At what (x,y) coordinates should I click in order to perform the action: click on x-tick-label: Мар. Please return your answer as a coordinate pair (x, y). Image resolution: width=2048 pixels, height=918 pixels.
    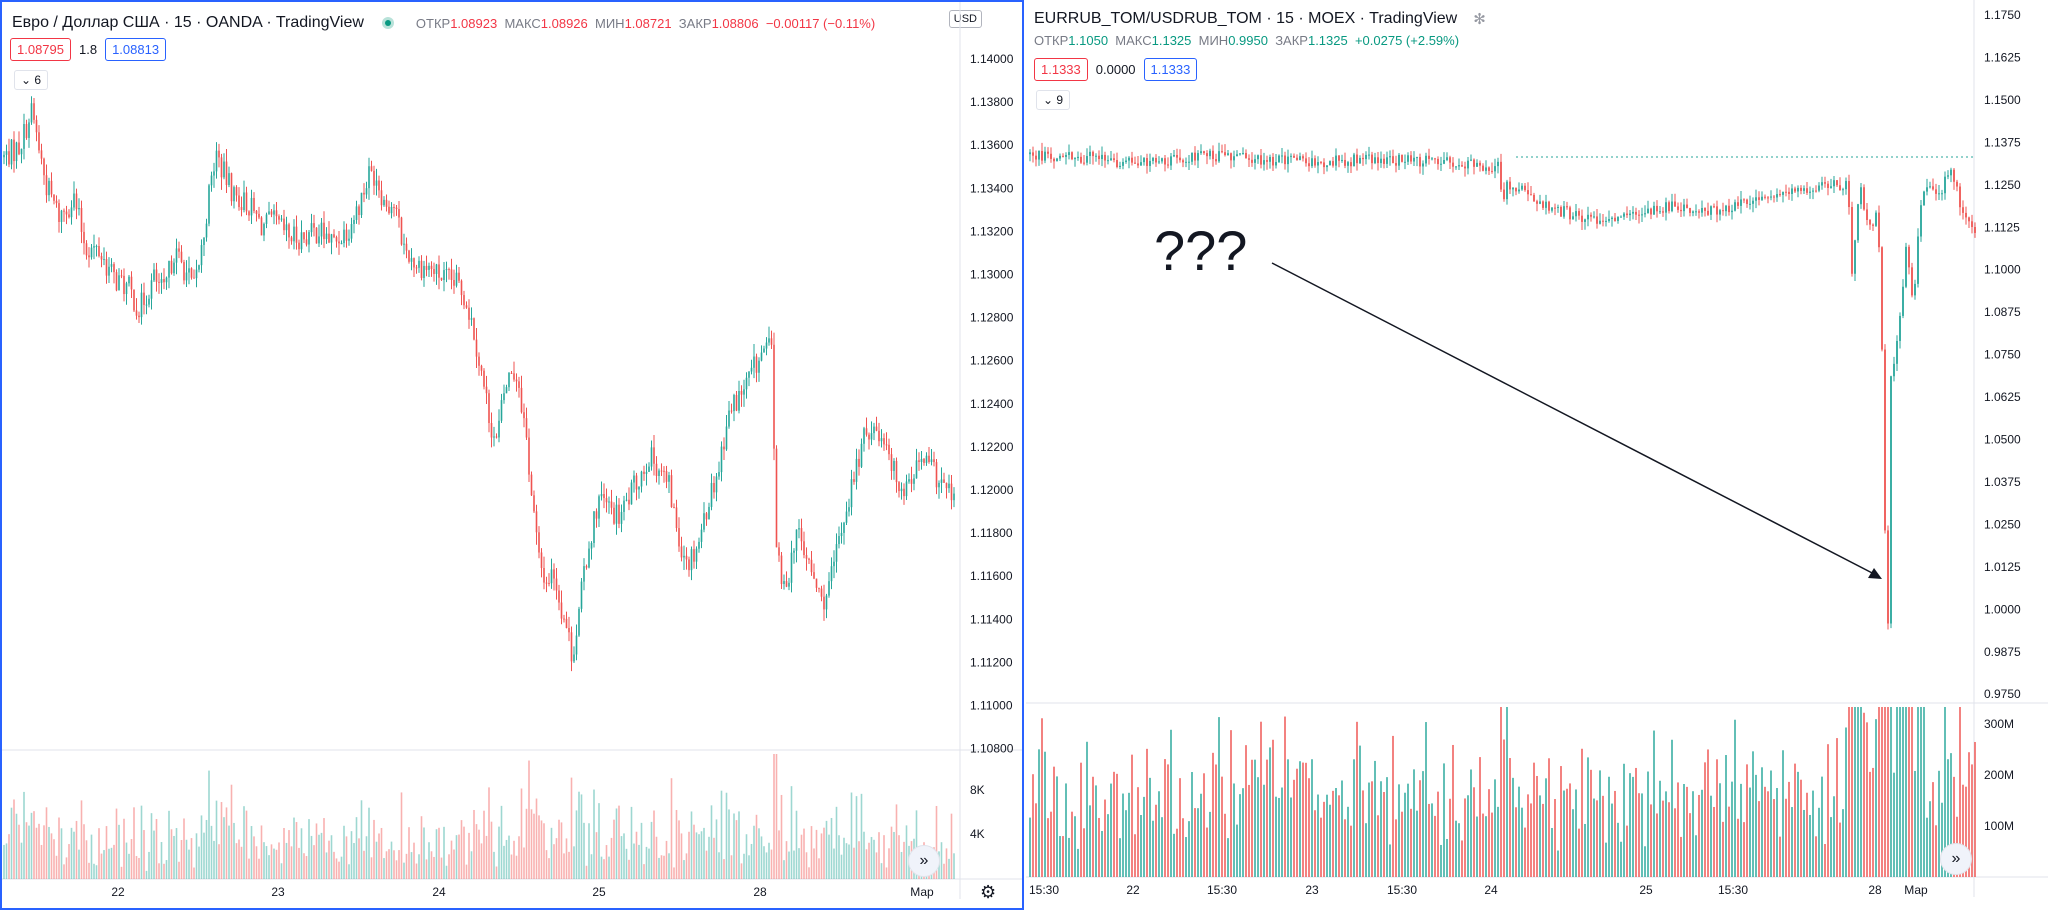
    Looking at the image, I should click on (1916, 890).